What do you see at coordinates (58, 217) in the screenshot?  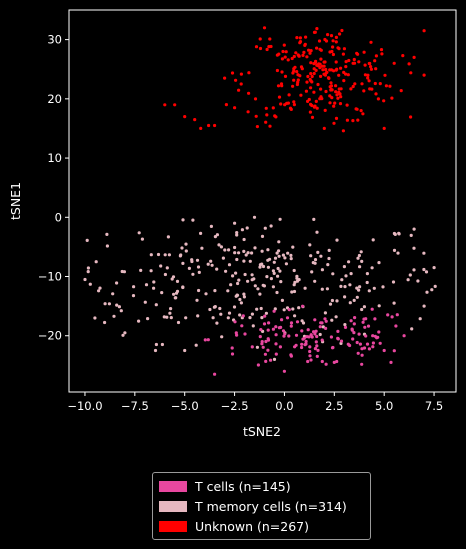 I see `y-tick-label: 0` at bounding box center [58, 217].